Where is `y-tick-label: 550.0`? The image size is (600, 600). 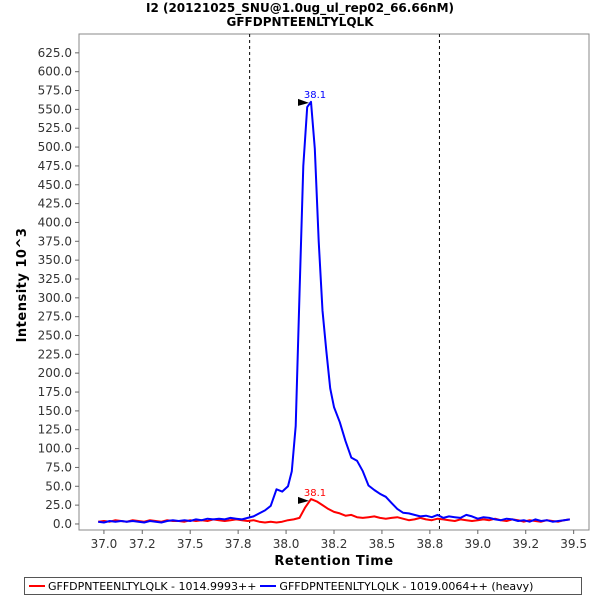
y-tick-label: 550.0 is located at coordinates (55, 109).